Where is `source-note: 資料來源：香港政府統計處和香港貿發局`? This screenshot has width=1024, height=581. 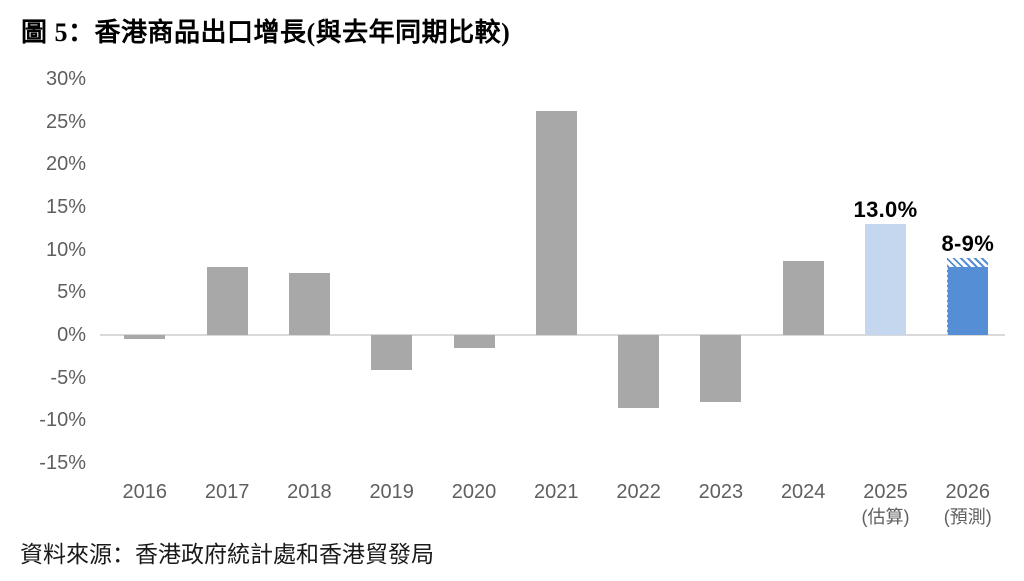 source-note: 資料來源：香港政府統計處和香港貿發局 is located at coordinates (227, 554).